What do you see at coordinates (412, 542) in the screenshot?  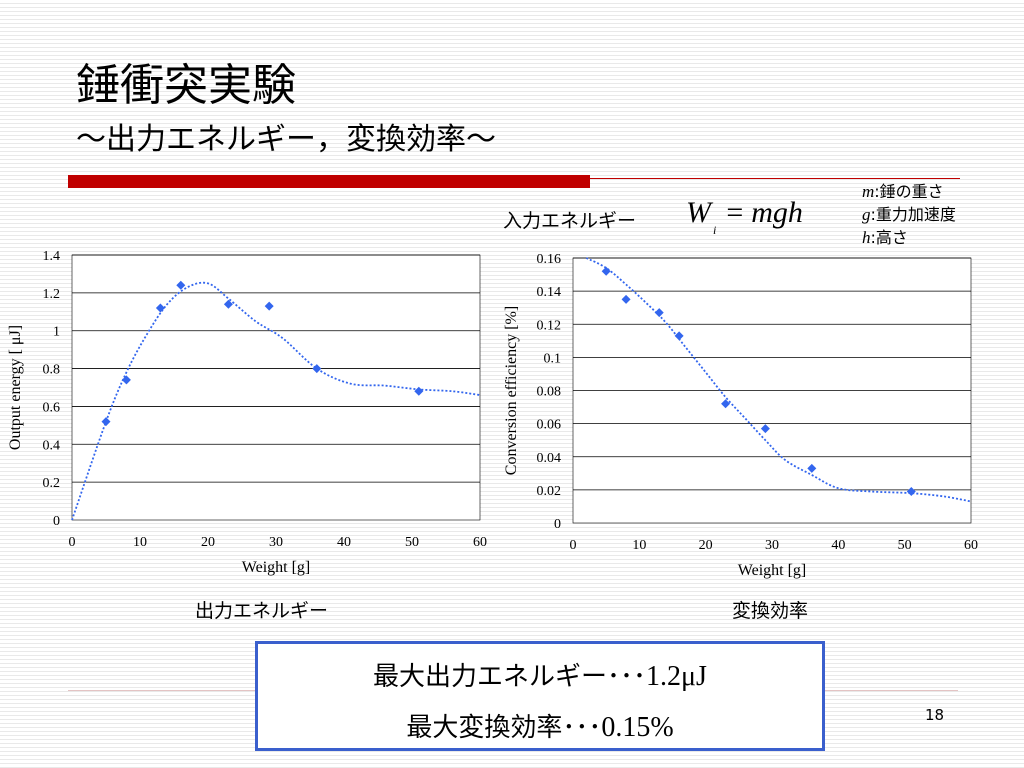 I see `output-energy-x-tick-label: 50` at bounding box center [412, 542].